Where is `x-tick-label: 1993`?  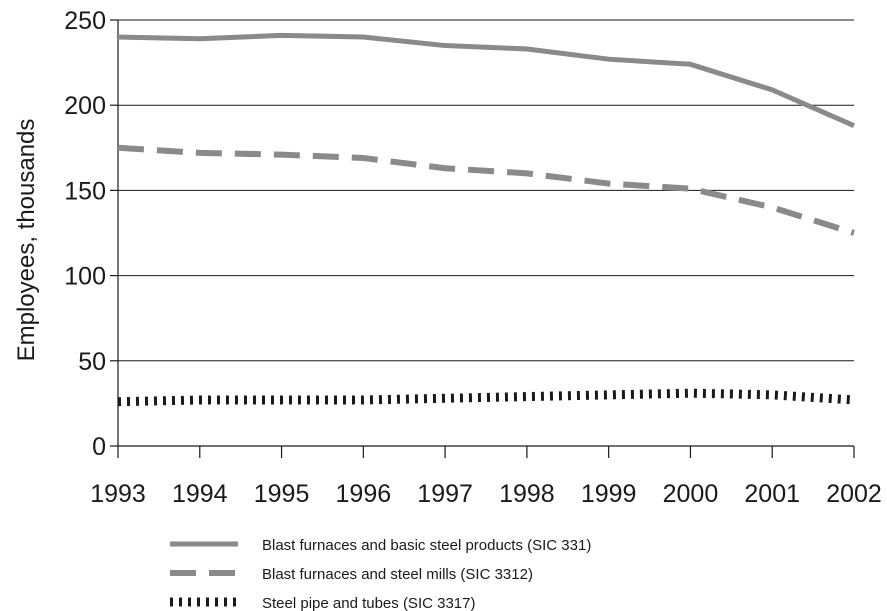 x-tick-label: 1993 is located at coordinates (118, 494).